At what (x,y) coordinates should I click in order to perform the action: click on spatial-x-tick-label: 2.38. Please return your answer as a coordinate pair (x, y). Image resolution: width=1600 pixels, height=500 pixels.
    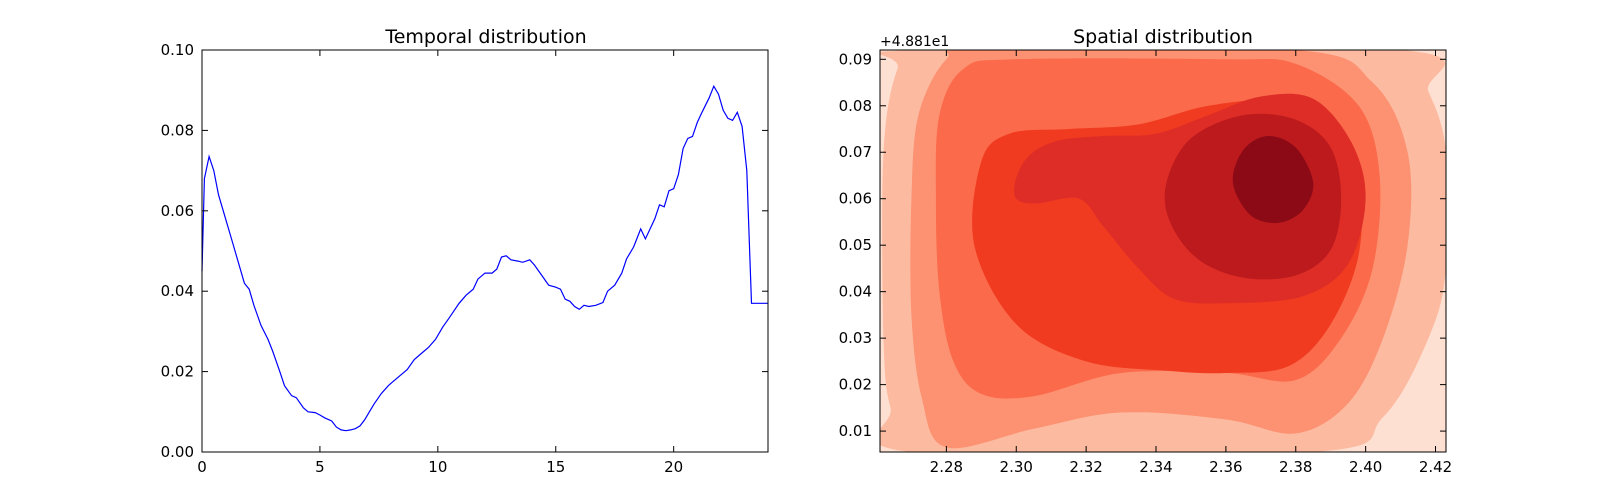
    Looking at the image, I should click on (1295, 467).